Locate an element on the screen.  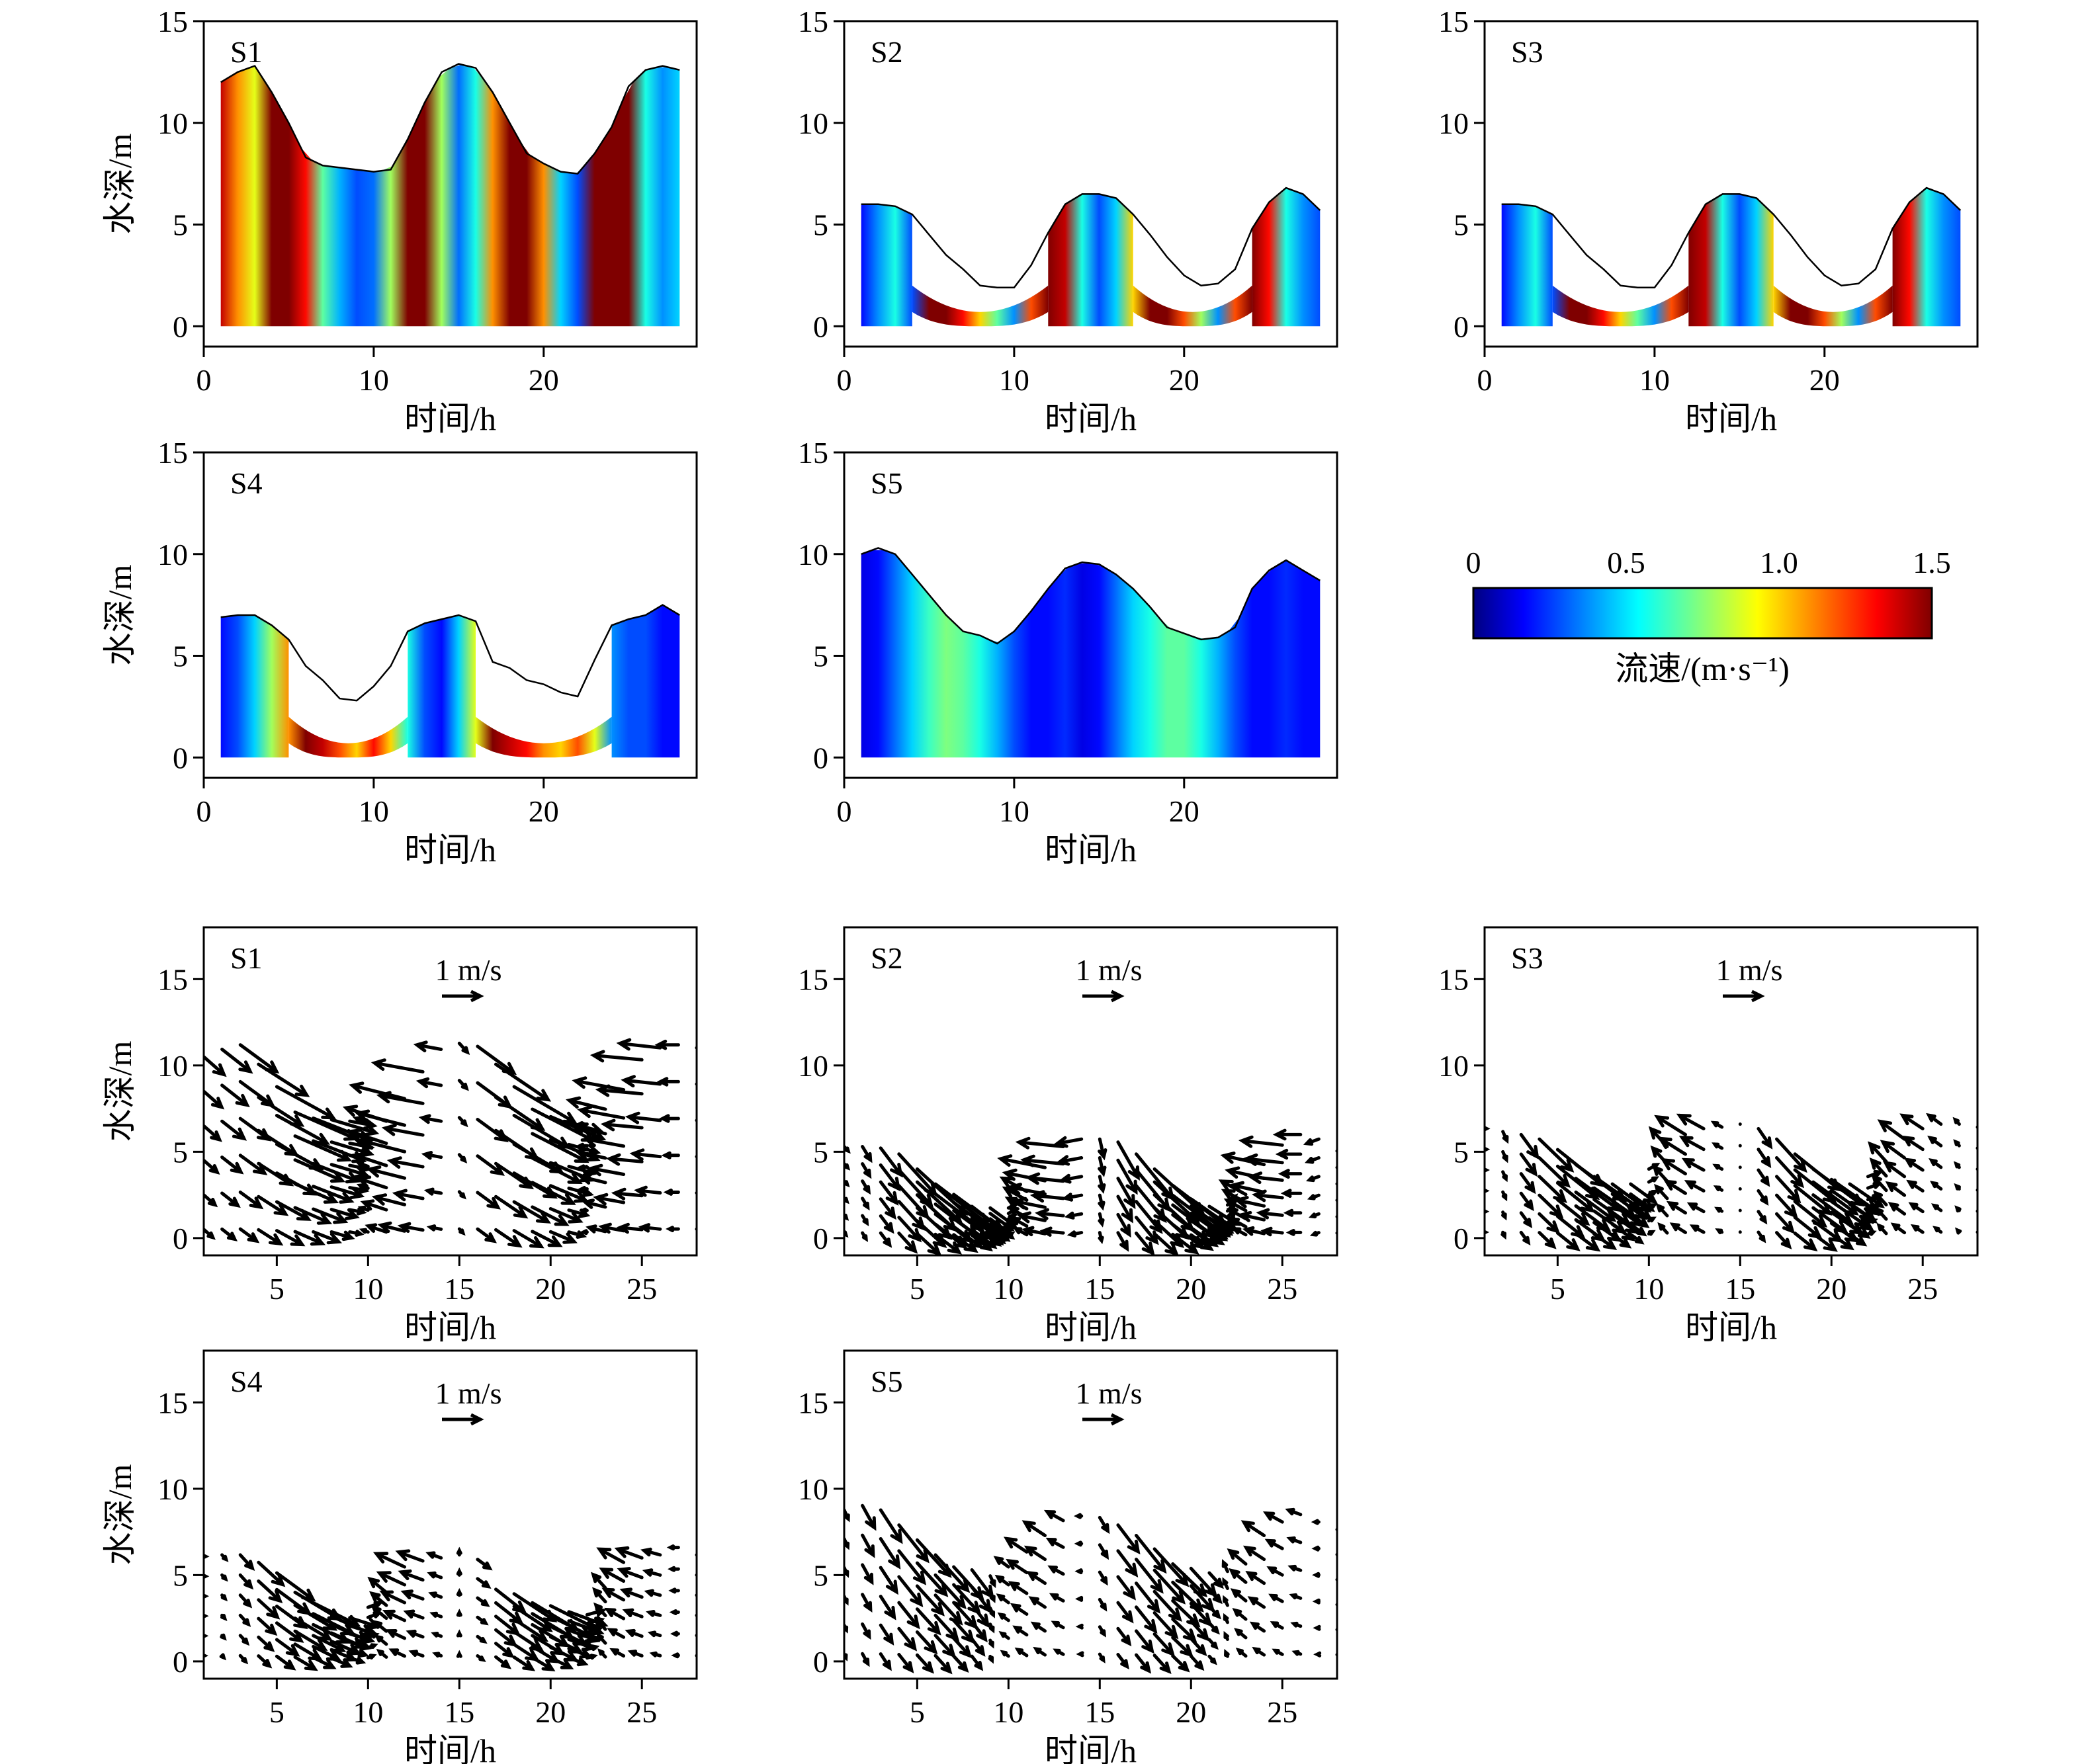
scale-arrow is located at coordinates (1104, 996).